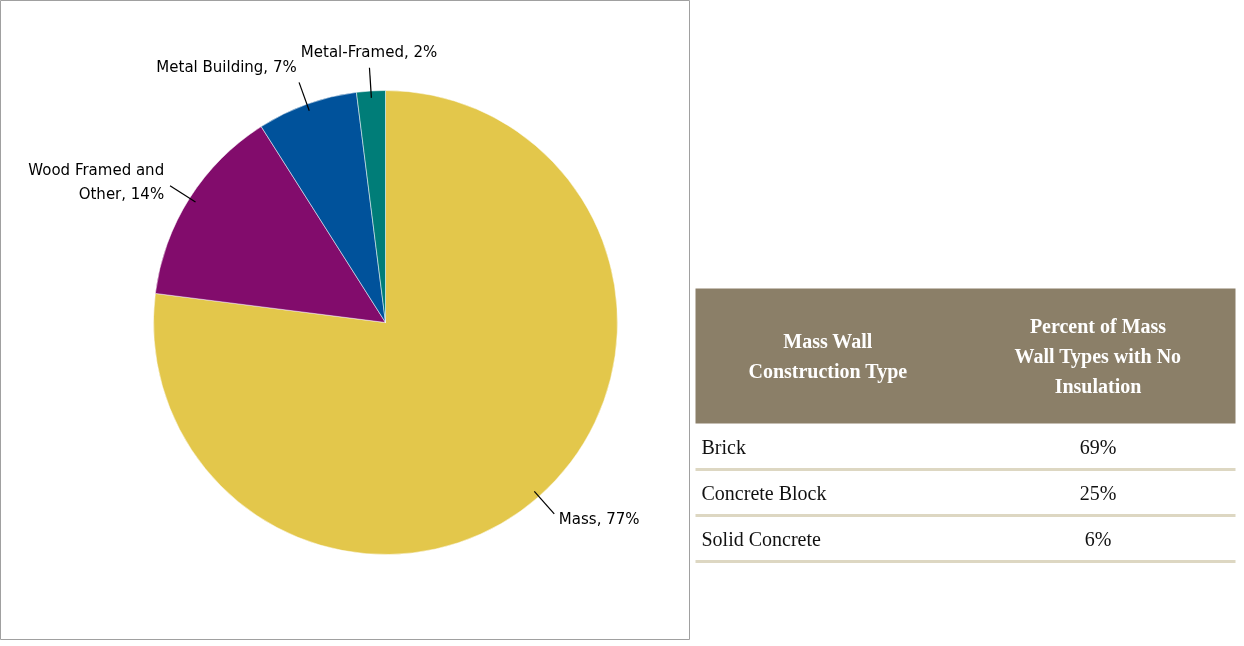 The image size is (1244, 646). Describe the element at coordinates (764, 492) in the screenshot. I see `category-label: Concrete Block` at that location.